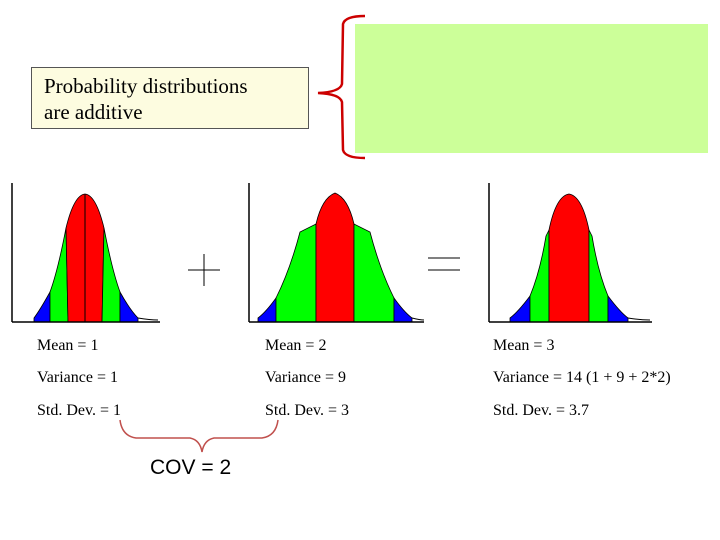 This screenshot has height=540, width=720. Describe the element at coordinates (374, 273) in the screenshot. I see `plot2-shoulder-right` at that location.